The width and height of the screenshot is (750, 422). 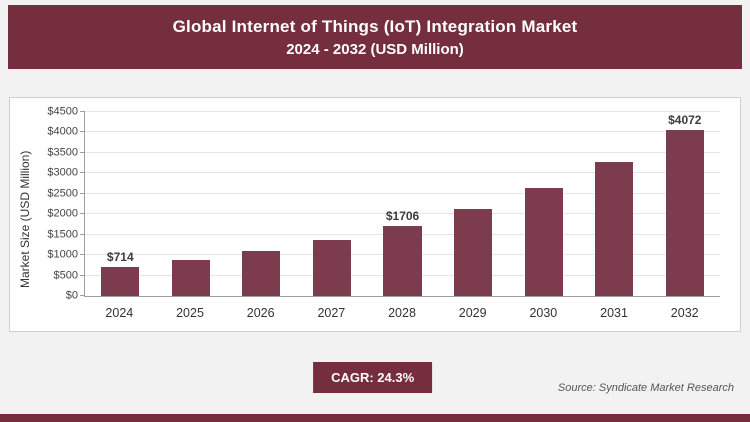 What do you see at coordinates (543, 313) in the screenshot?
I see `x-axis-label-2030: 2030` at bounding box center [543, 313].